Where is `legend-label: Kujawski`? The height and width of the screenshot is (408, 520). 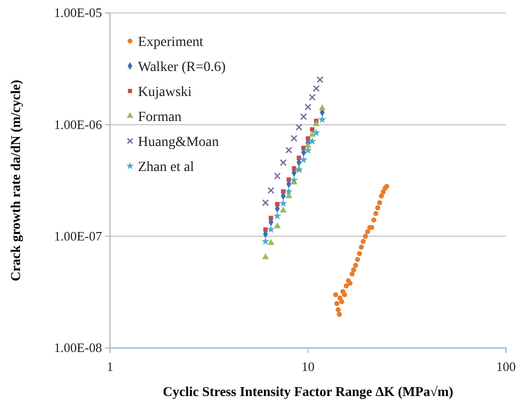
legend-label: Kujawski is located at coordinates (165, 92).